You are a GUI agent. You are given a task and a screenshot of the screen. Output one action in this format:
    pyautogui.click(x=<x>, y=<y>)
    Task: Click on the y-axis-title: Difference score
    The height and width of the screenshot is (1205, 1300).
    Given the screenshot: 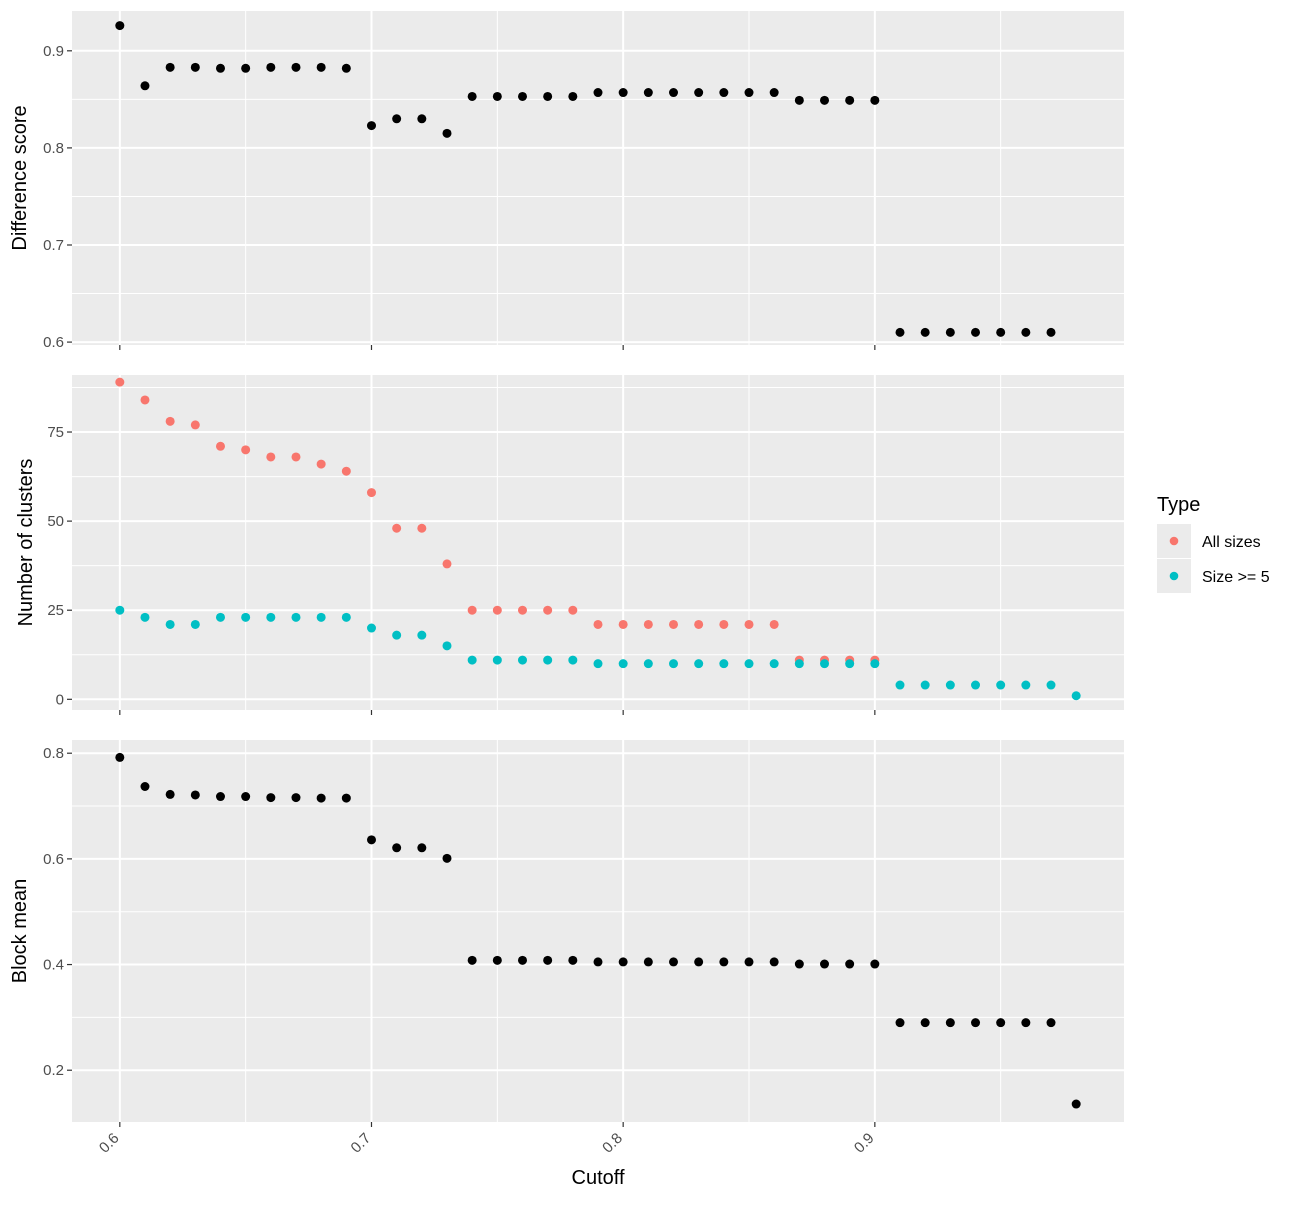 What is the action you would take?
    pyautogui.click(x=20, y=177)
    